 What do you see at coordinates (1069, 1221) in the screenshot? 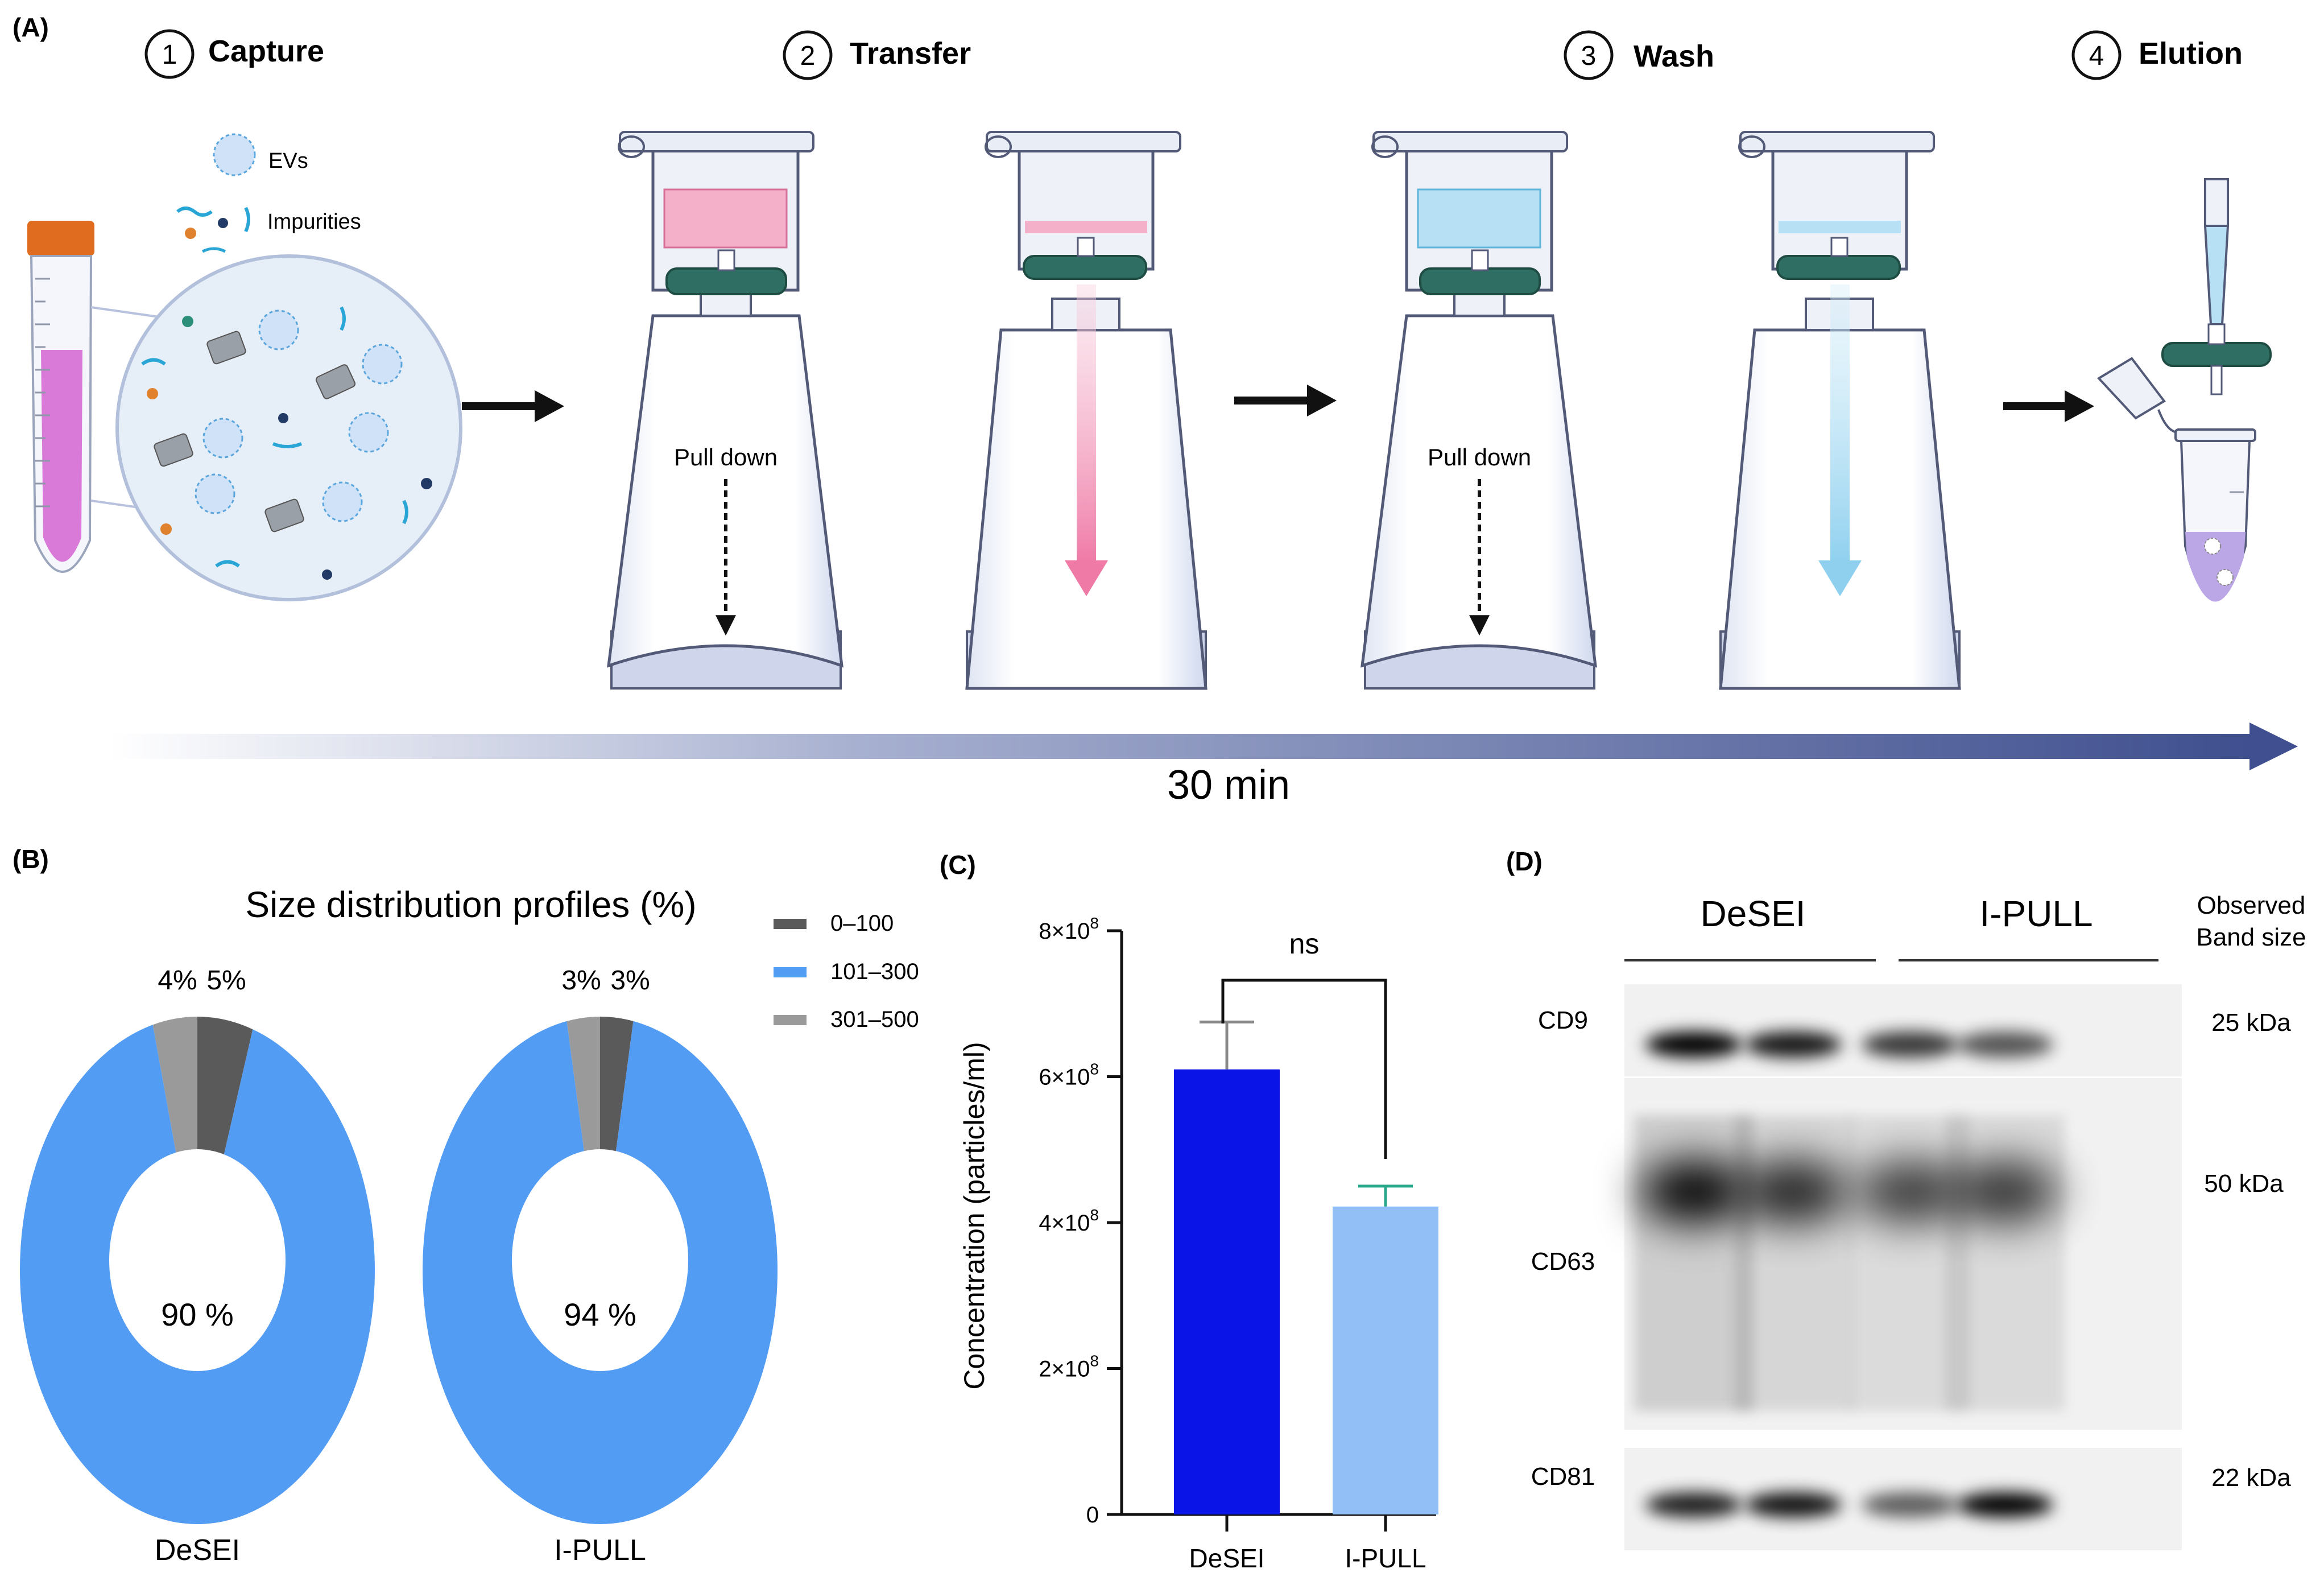
I see `y-tick-label-2: 4×10⁸` at bounding box center [1069, 1221].